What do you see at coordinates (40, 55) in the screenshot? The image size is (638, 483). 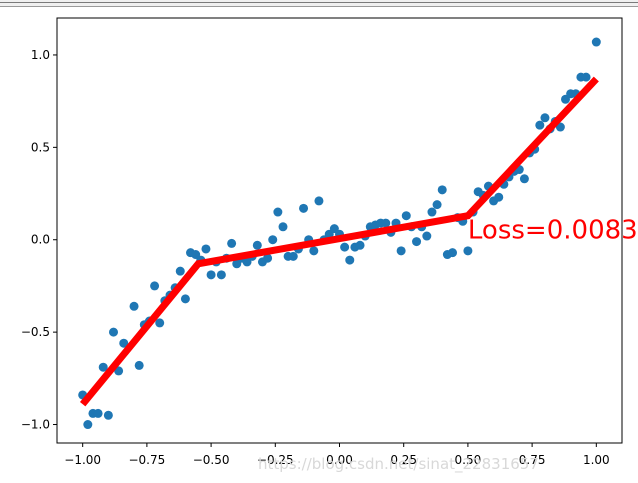 I see `y-tick-label: 1.0` at bounding box center [40, 55].